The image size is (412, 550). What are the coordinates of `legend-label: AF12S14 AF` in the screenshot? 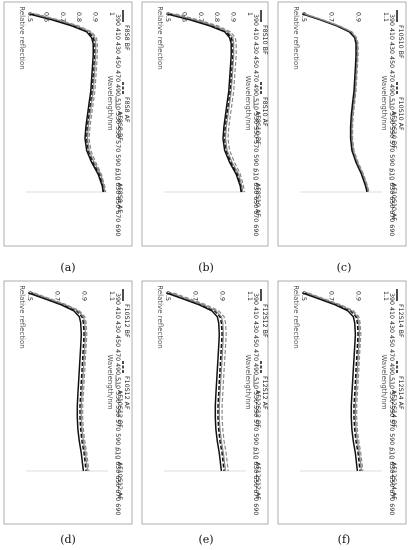 It's located at (393, 481).